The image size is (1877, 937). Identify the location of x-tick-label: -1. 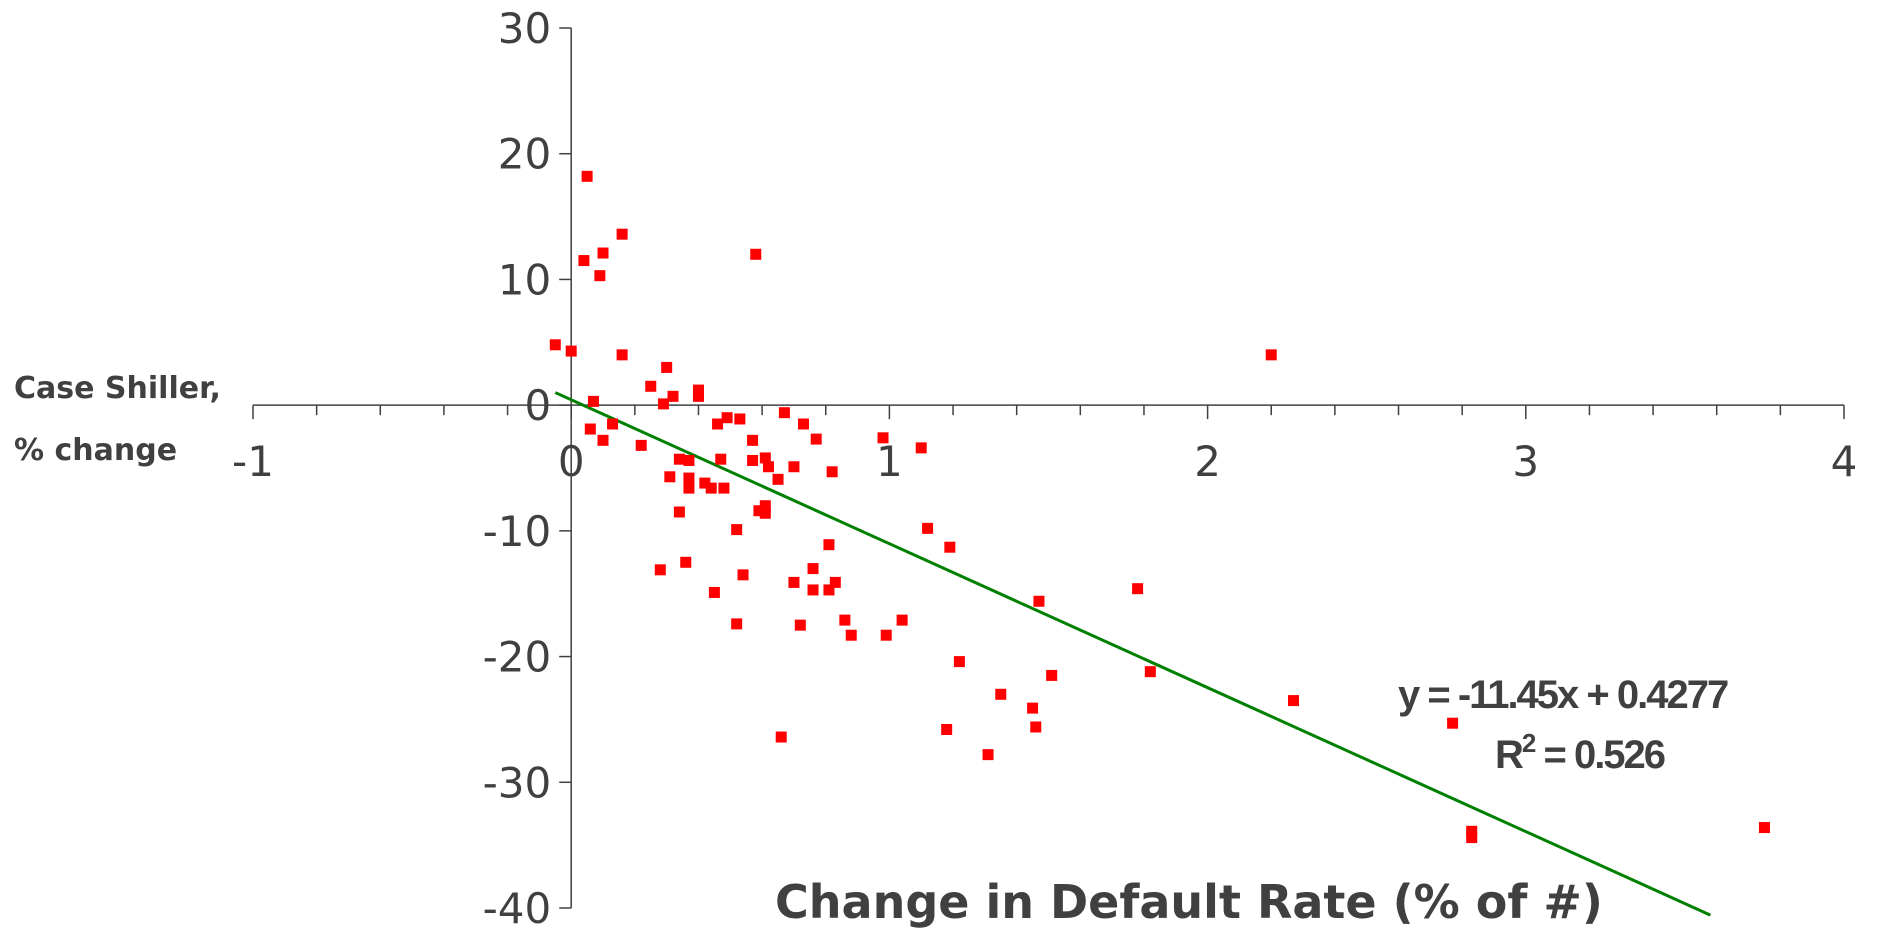
(253, 461).